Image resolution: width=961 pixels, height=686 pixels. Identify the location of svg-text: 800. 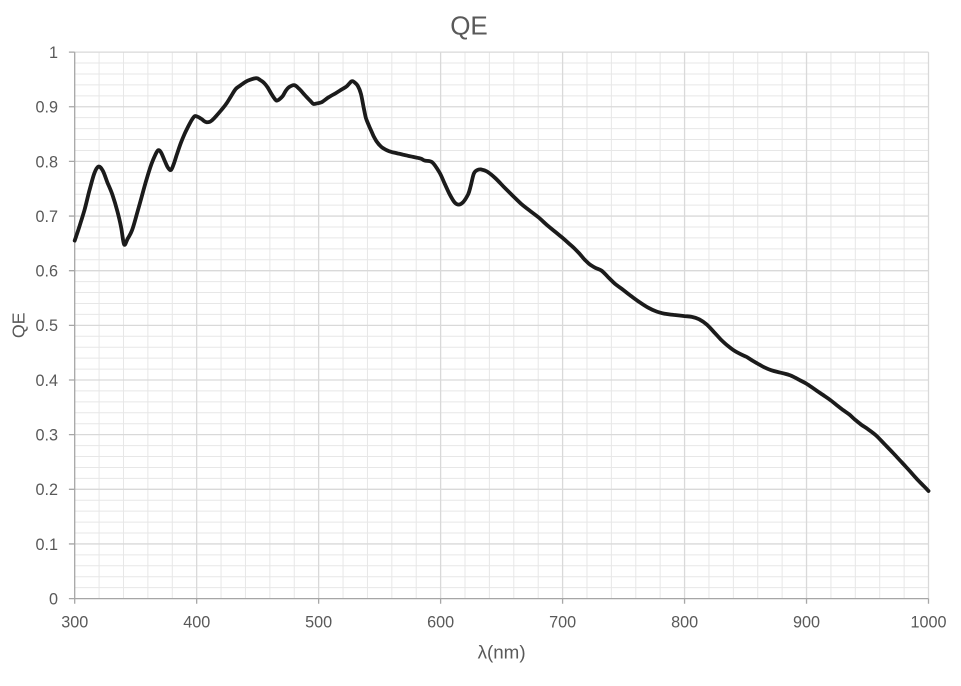
(684, 623).